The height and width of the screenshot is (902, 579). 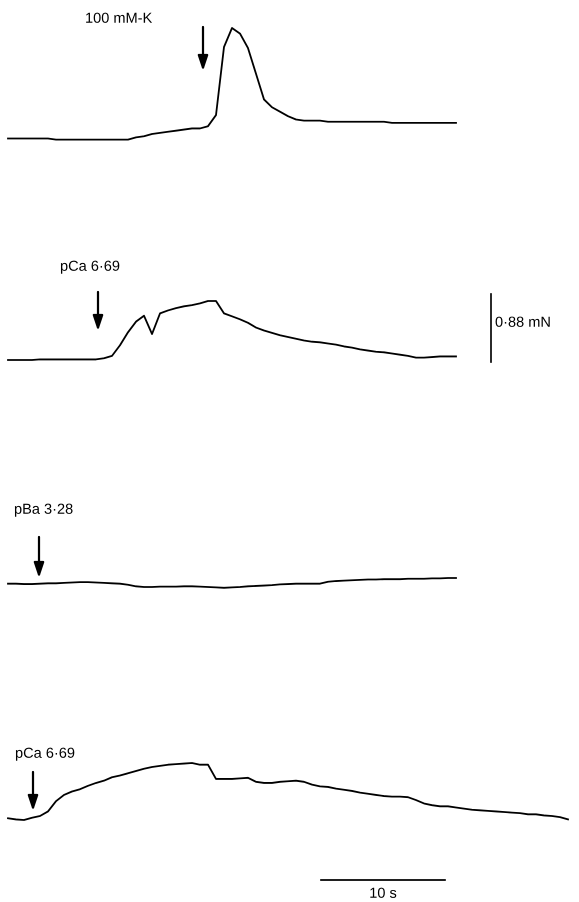 I want to click on text: pBa 3·28, so click(x=43, y=510).